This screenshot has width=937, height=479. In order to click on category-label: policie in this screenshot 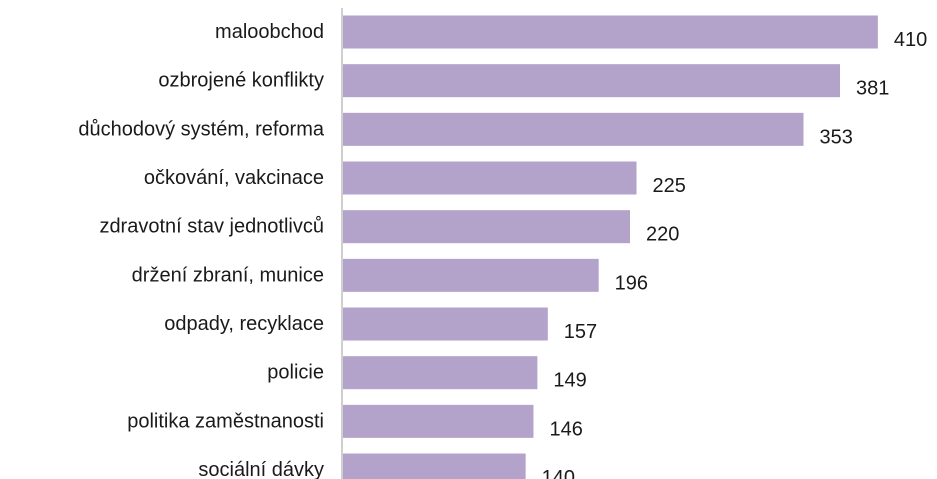, I will do `click(295, 373)`.